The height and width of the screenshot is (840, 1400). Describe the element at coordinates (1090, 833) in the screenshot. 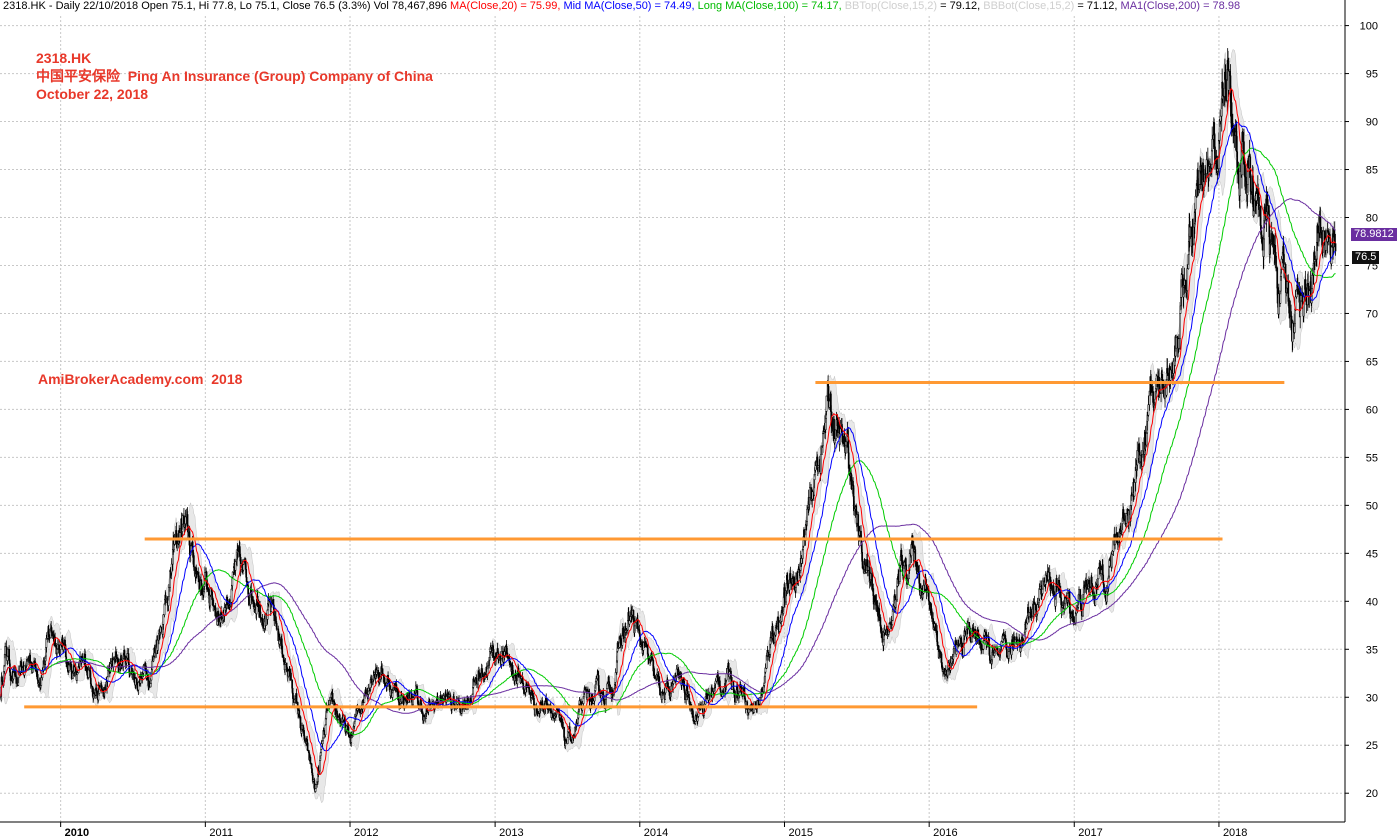

I see `x-tick-label: 2017` at that location.